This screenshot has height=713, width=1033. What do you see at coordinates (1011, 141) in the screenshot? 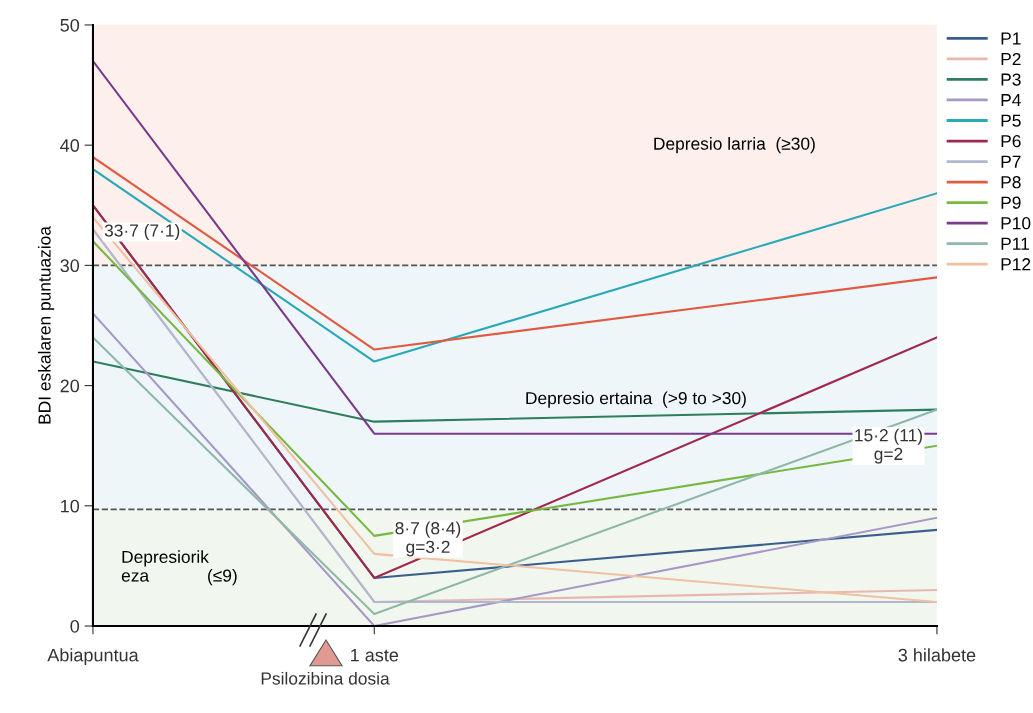
I see `legend-label: P6` at bounding box center [1011, 141].